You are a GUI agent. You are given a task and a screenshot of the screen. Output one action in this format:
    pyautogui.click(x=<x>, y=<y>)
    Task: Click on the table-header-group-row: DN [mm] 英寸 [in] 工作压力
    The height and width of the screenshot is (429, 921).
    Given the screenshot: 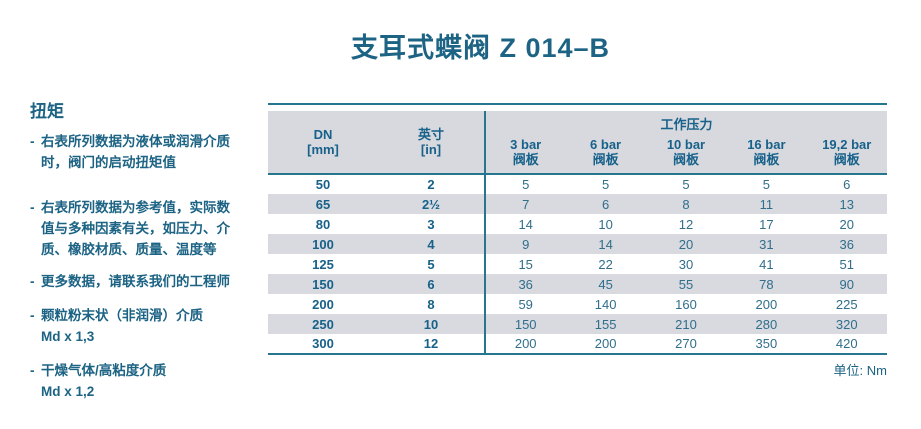 What is the action you would take?
    pyautogui.click(x=577, y=142)
    